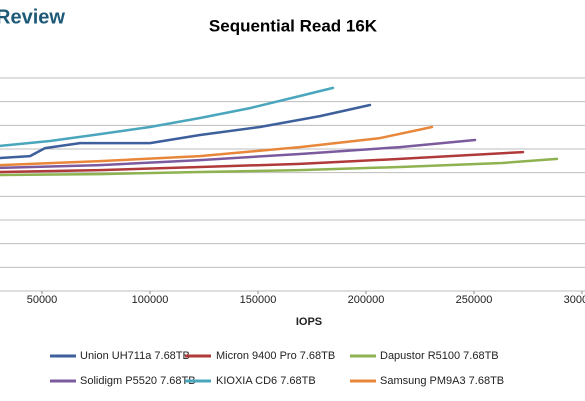 The image size is (585, 401). Describe the element at coordinates (574, 300) in the screenshot. I see `x-tick-label: 300000` at that location.